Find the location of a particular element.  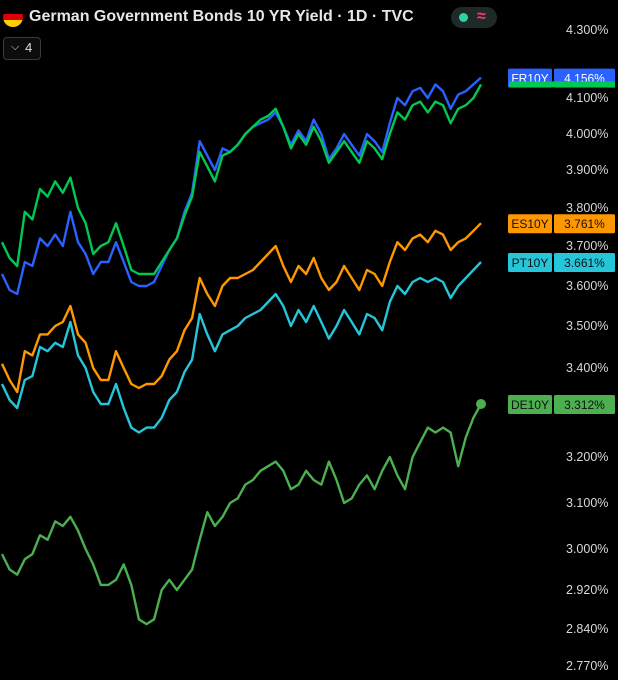

y-tick-label: 3.400% is located at coordinates (587, 368).